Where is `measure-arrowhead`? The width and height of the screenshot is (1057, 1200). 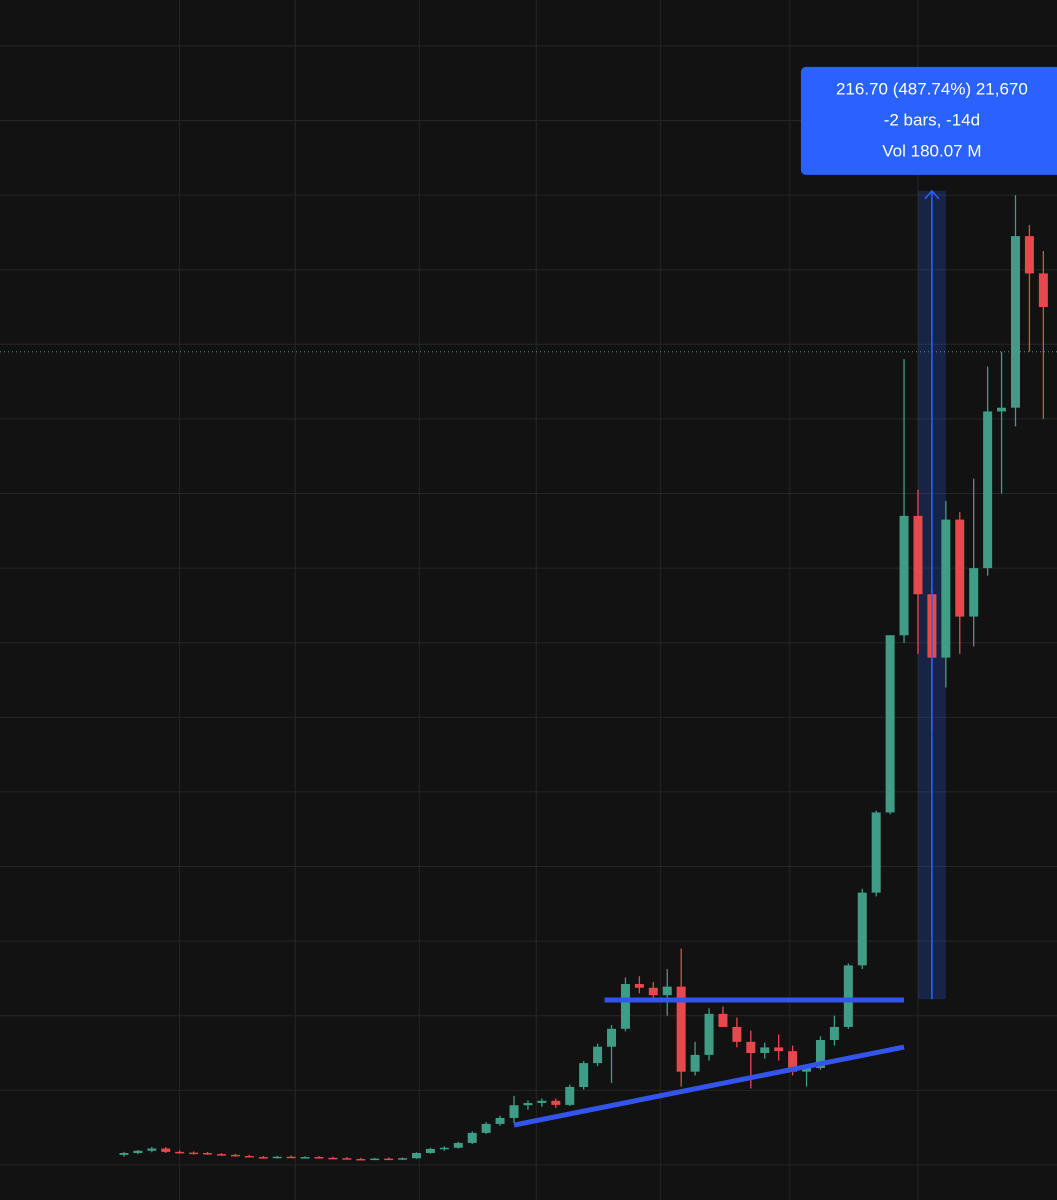
measure-arrowhead is located at coordinates (932, 194).